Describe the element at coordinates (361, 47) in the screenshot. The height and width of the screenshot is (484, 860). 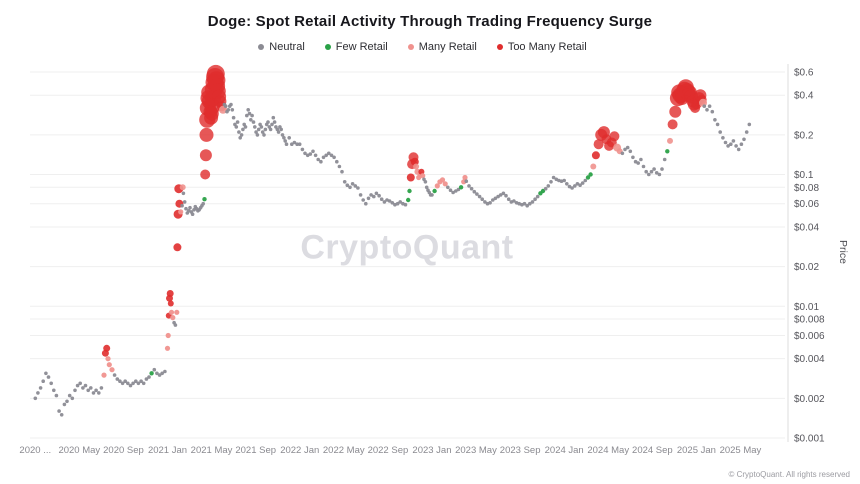
I see `legend-label: Few Retail` at that location.